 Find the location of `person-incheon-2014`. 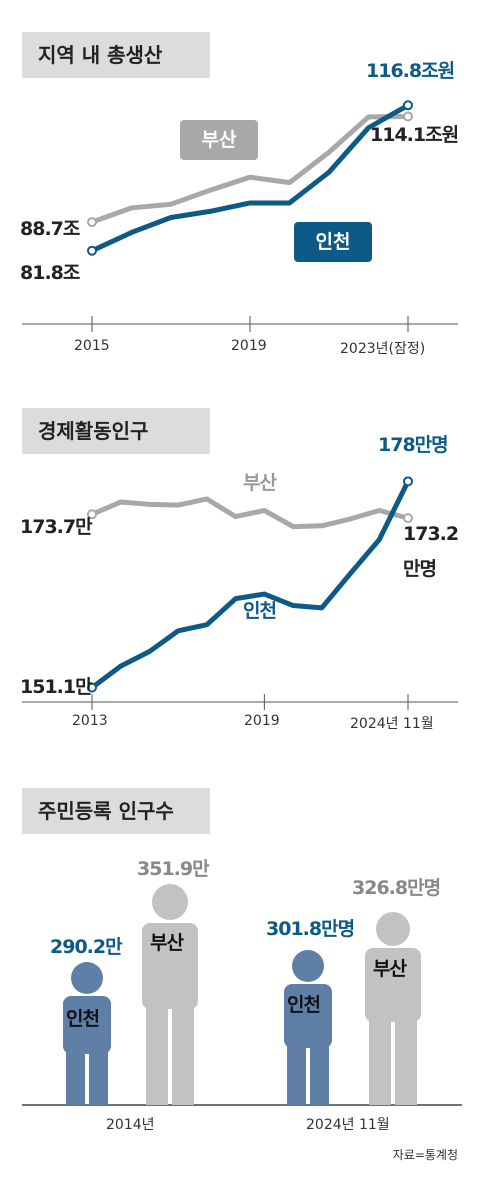

person-incheon-2014 is located at coordinates (87, 1033).